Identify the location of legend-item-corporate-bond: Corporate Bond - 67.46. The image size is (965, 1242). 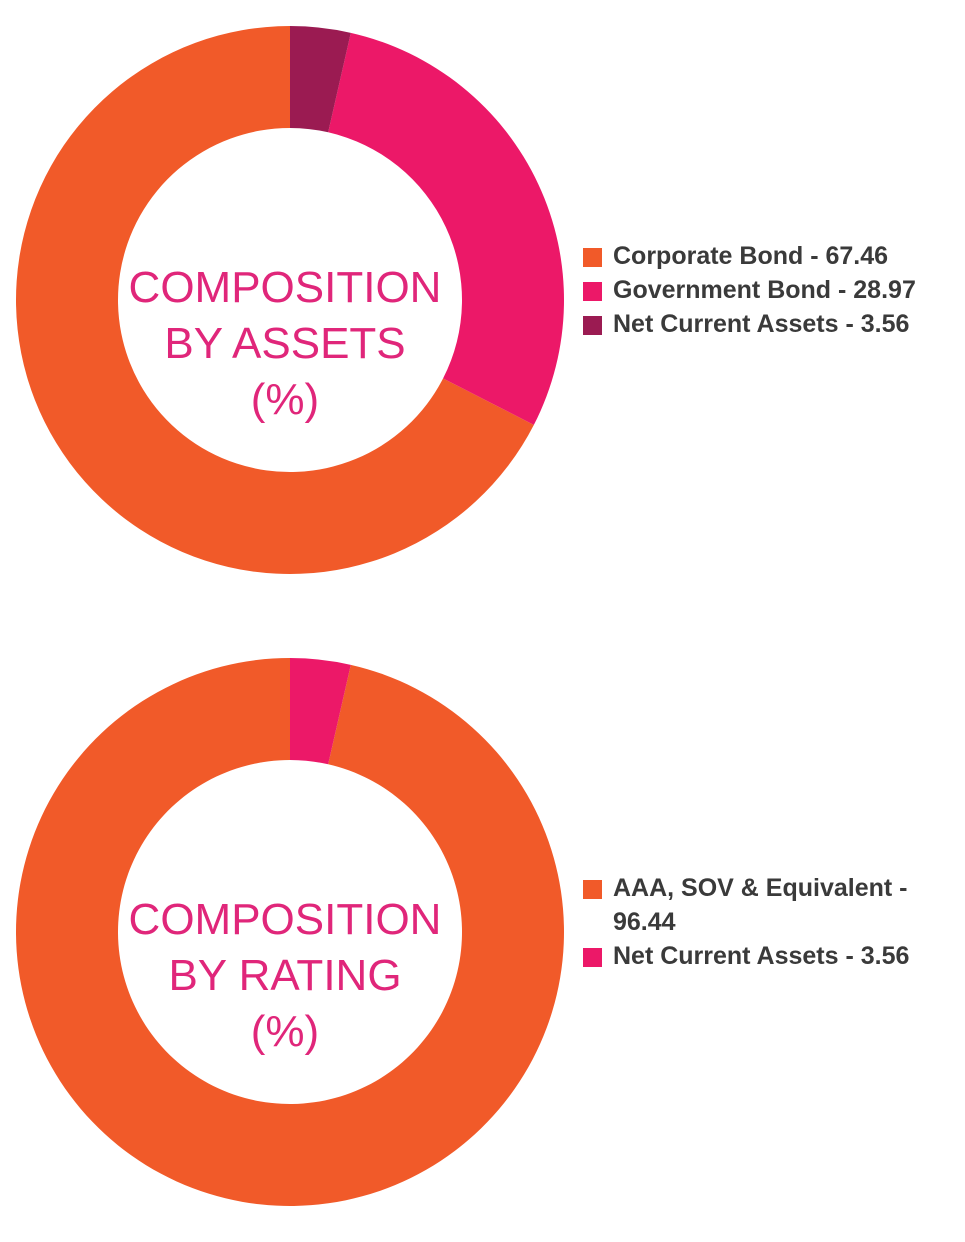
(768, 256).